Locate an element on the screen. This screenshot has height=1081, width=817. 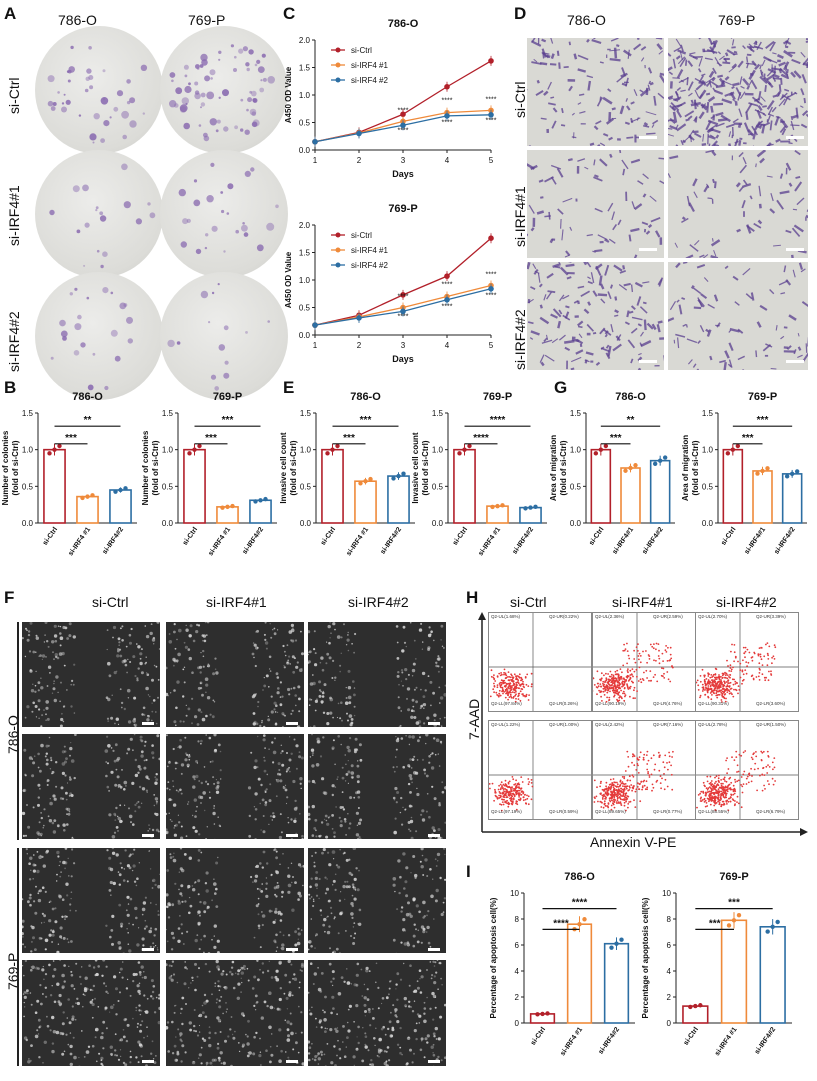
significance-marker: *** is located at coordinates (349, 438).